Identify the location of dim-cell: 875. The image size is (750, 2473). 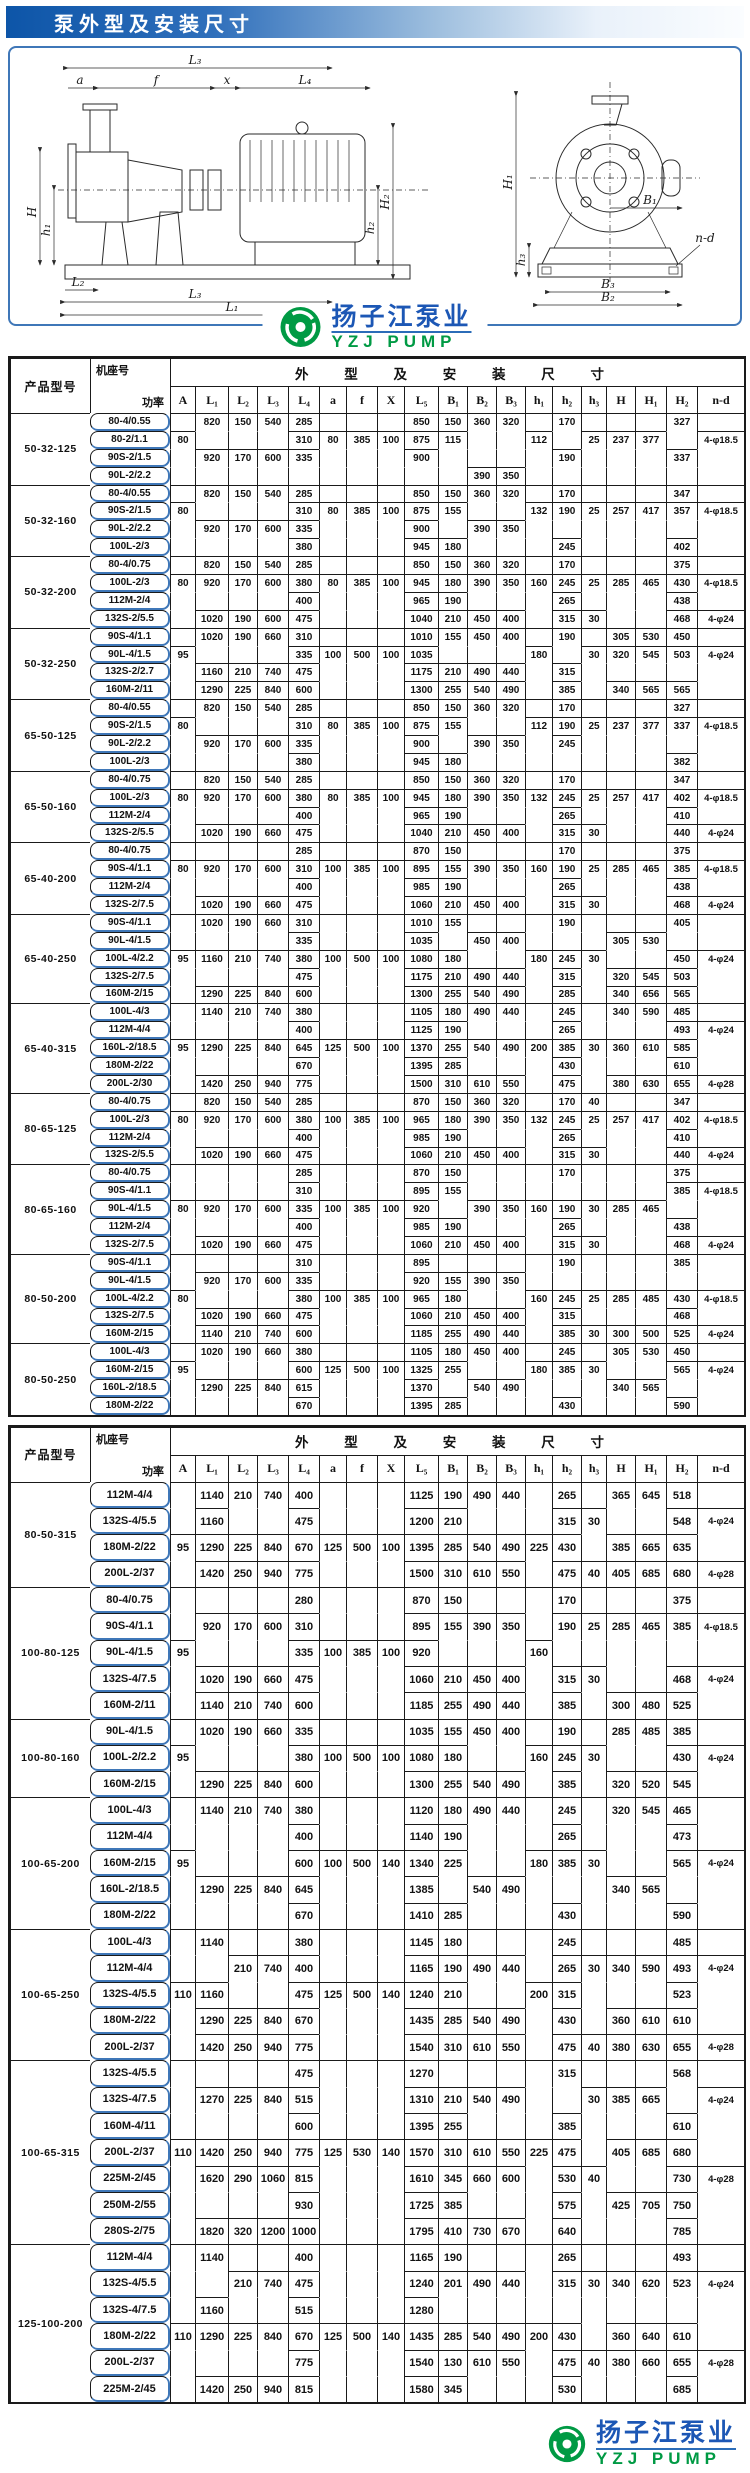
(421, 511).